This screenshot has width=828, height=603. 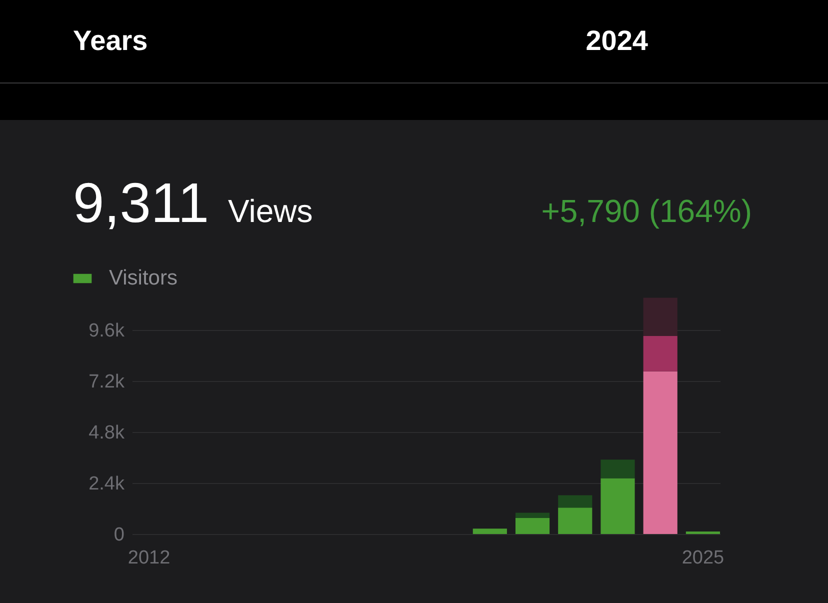 I want to click on y-tick-label: 7.2k, so click(x=106, y=381).